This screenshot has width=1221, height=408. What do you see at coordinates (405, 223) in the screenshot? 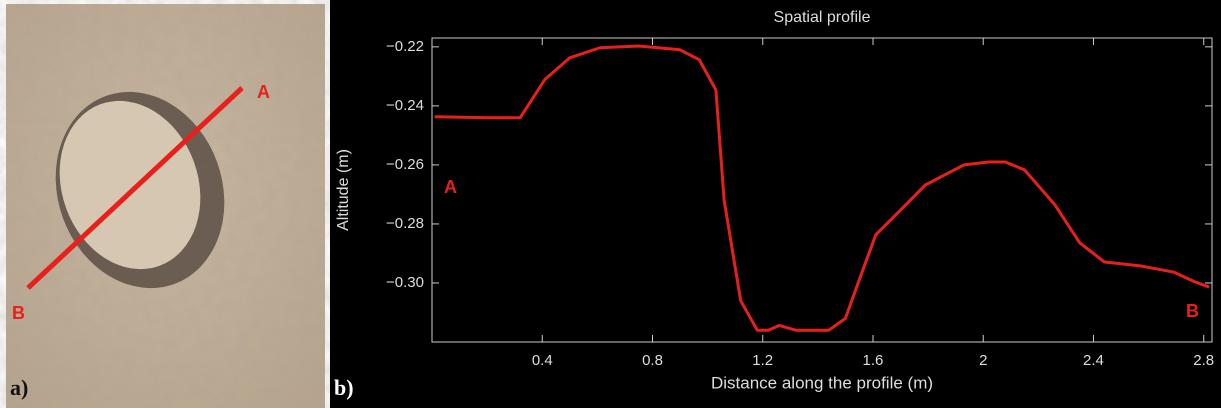
I see `y-tick-label: −0.28` at bounding box center [405, 223].